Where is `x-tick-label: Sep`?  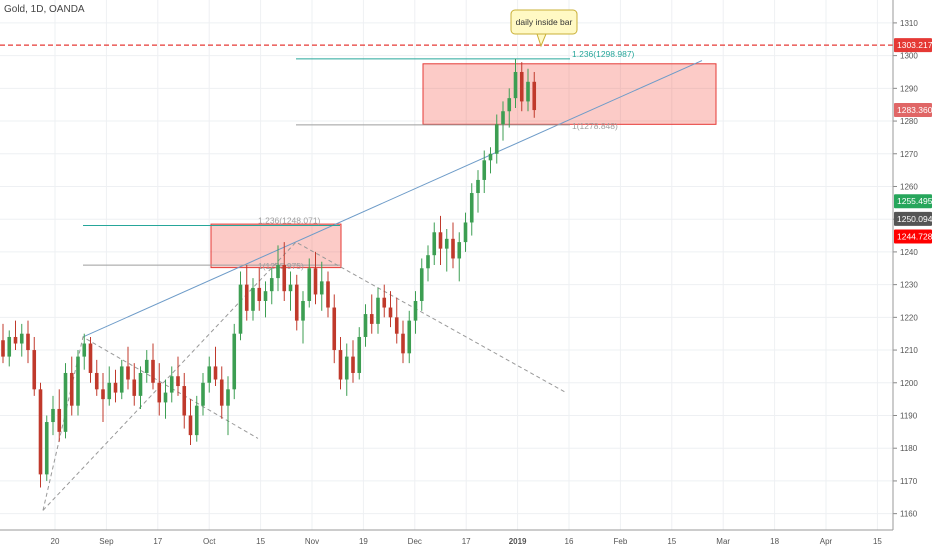
x-tick-label: Sep is located at coordinates (106, 541).